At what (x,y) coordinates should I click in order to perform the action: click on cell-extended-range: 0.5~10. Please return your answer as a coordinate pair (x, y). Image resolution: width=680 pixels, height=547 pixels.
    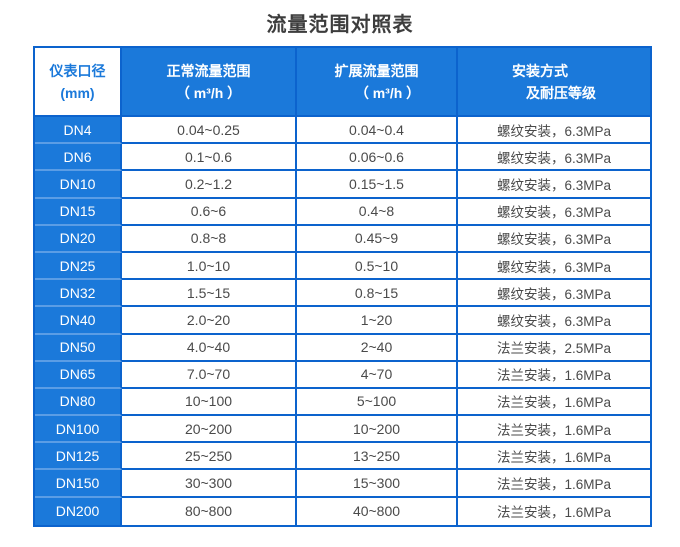
    Looking at the image, I should click on (377, 266).